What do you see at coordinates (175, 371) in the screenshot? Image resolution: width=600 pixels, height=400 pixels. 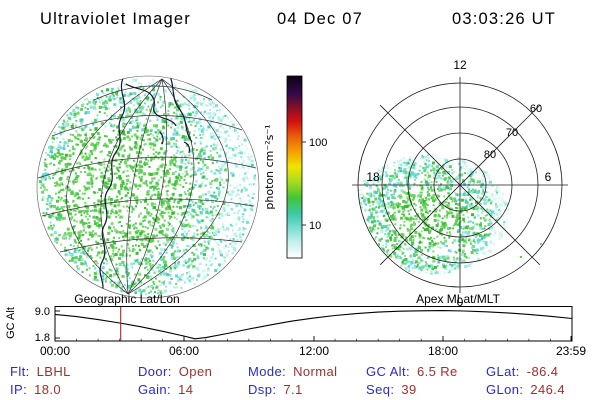 I see `status-door: Door: Open` at bounding box center [175, 371].